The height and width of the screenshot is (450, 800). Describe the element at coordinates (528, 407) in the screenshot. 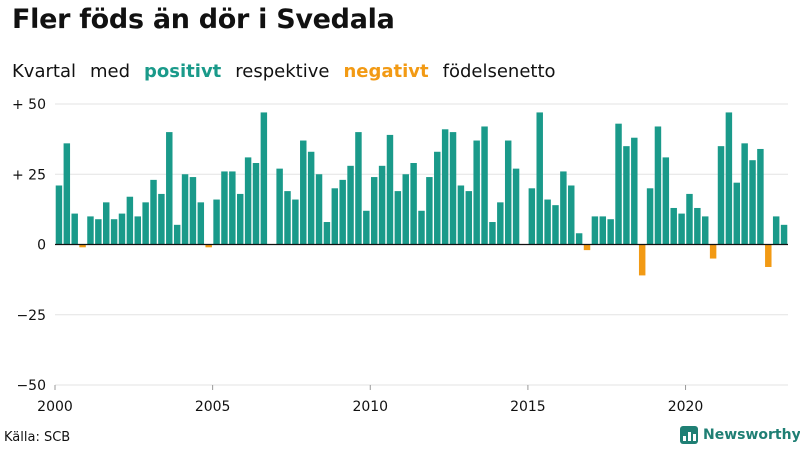

I see `x-tick-label: 2015` at that location.